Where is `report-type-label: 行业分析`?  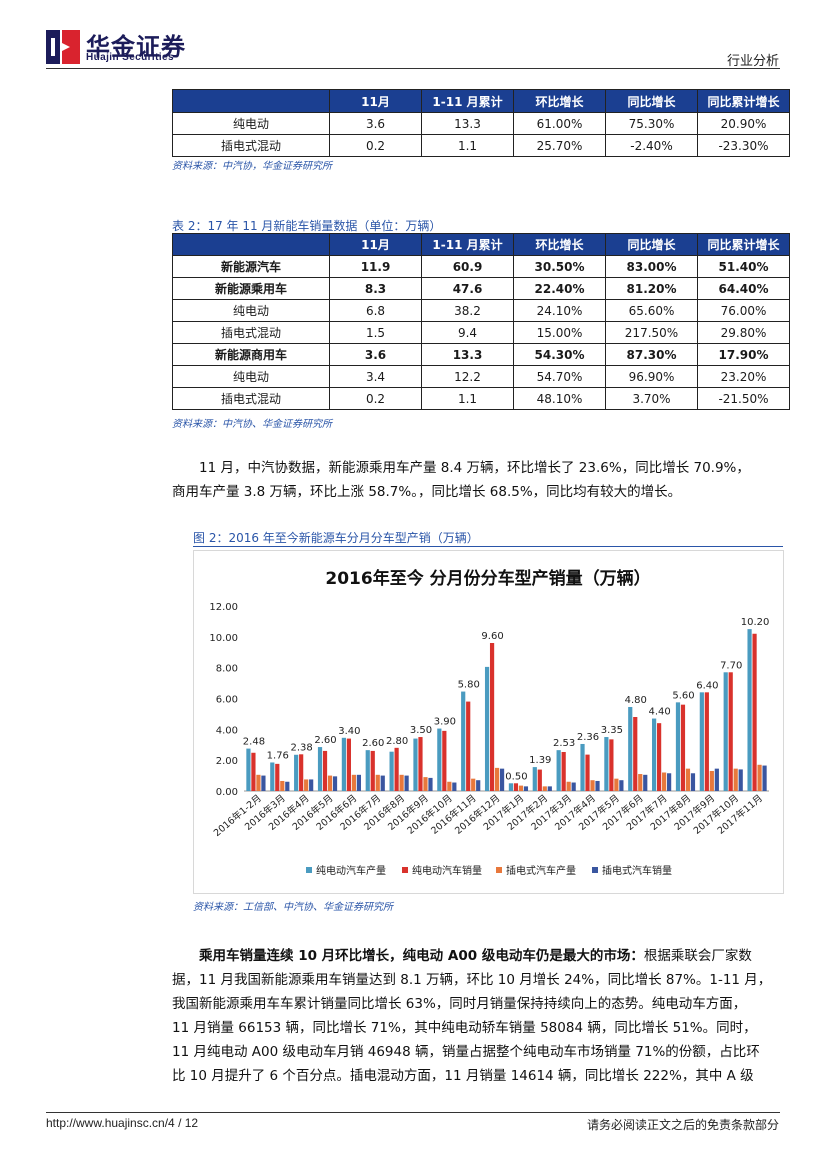
report-type-label: 行业分析 is located at coordinates (752, 61).